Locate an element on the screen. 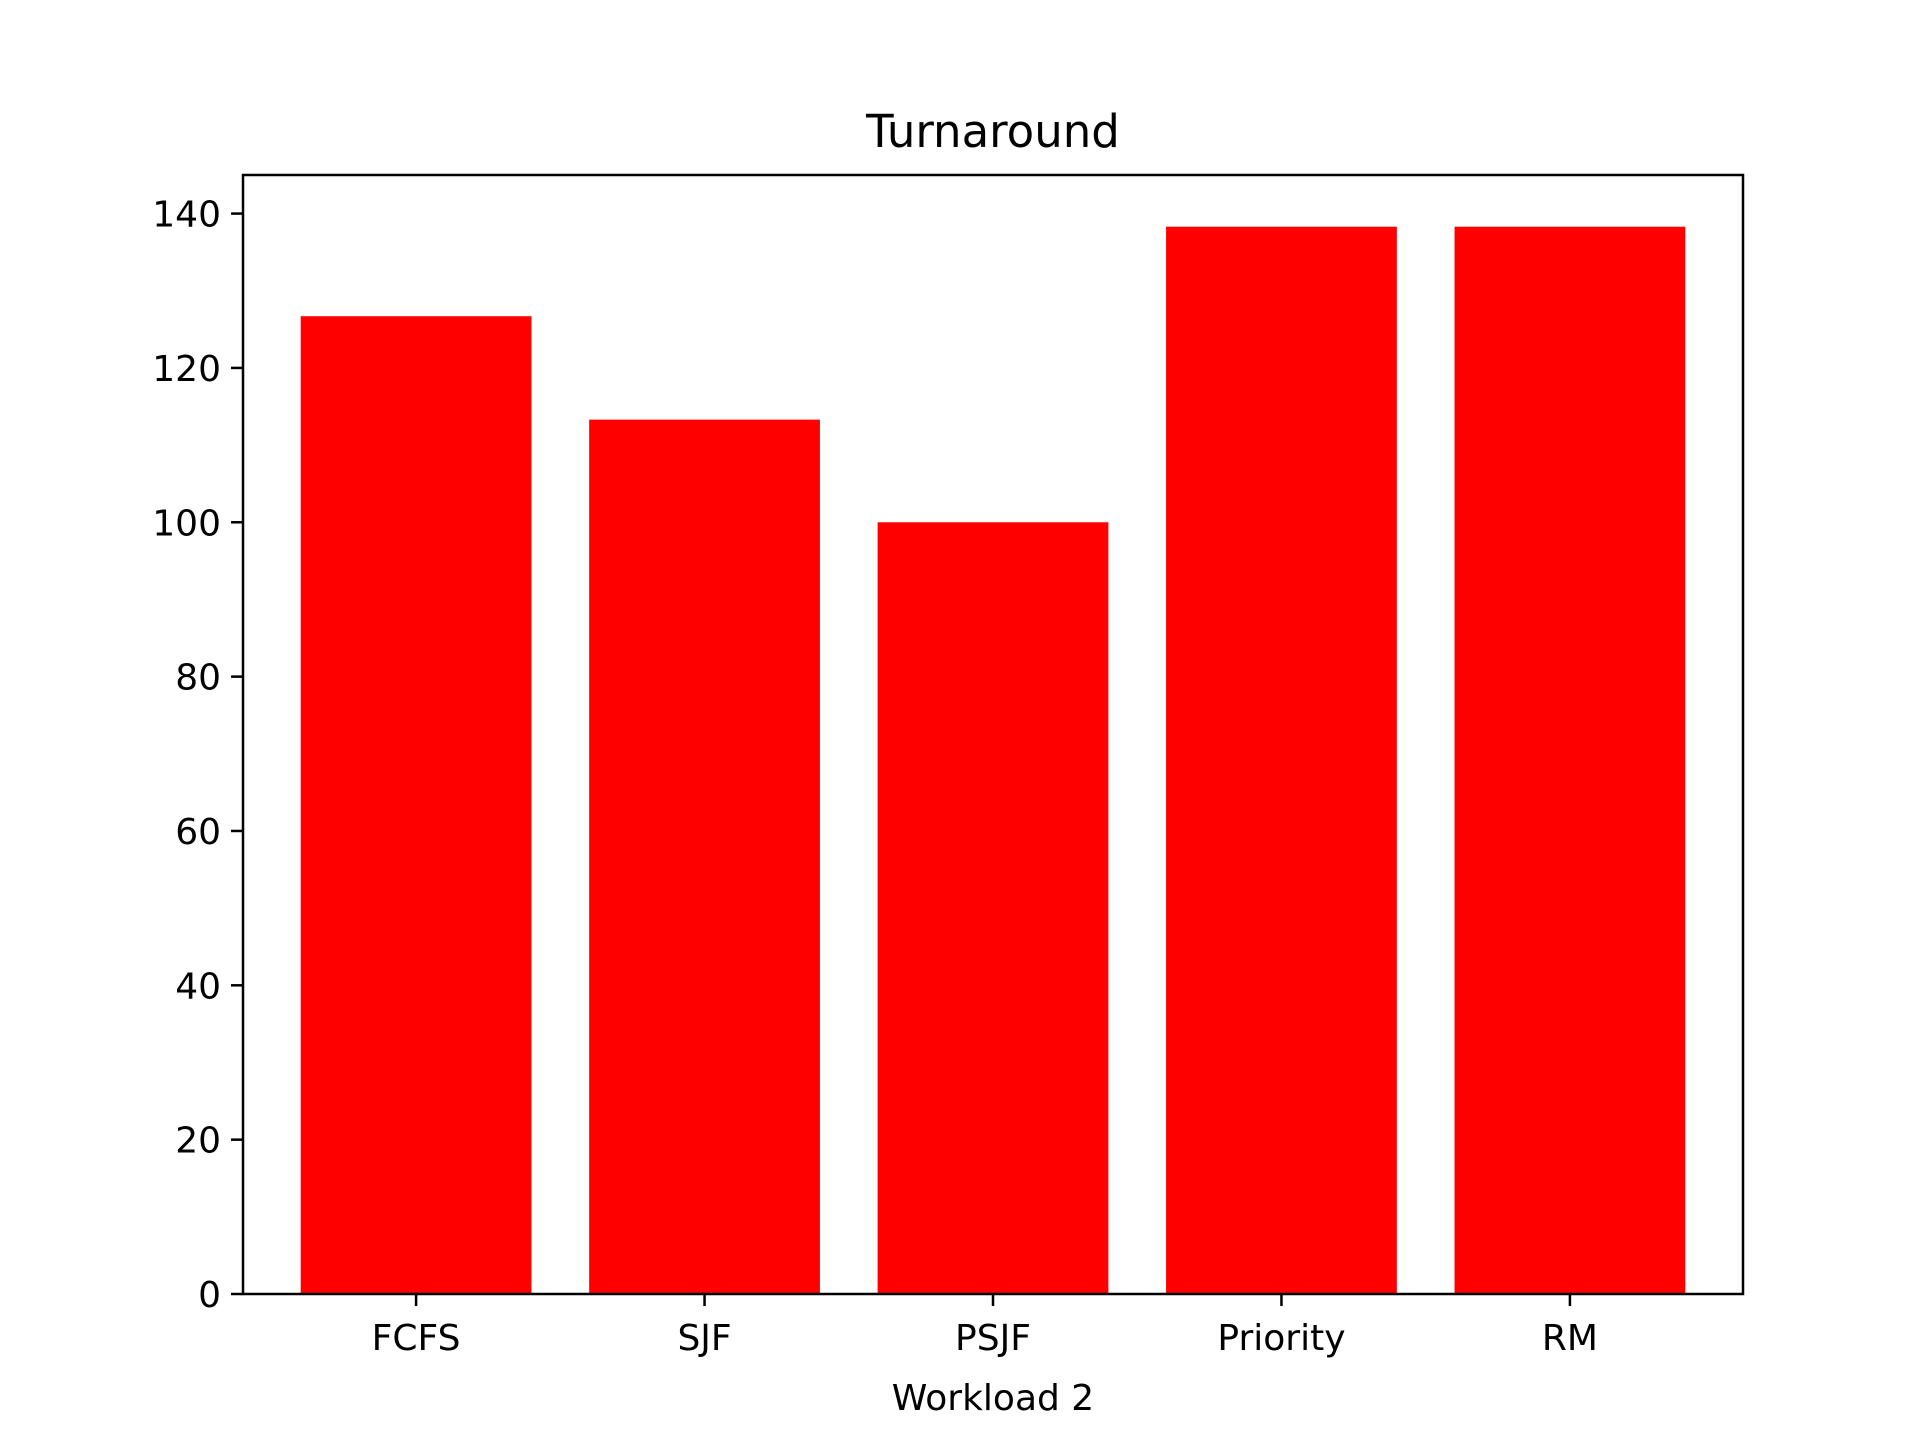 The image size is (1920, 1444). y-tick-label: 40 is located at coordinates (198, 986).